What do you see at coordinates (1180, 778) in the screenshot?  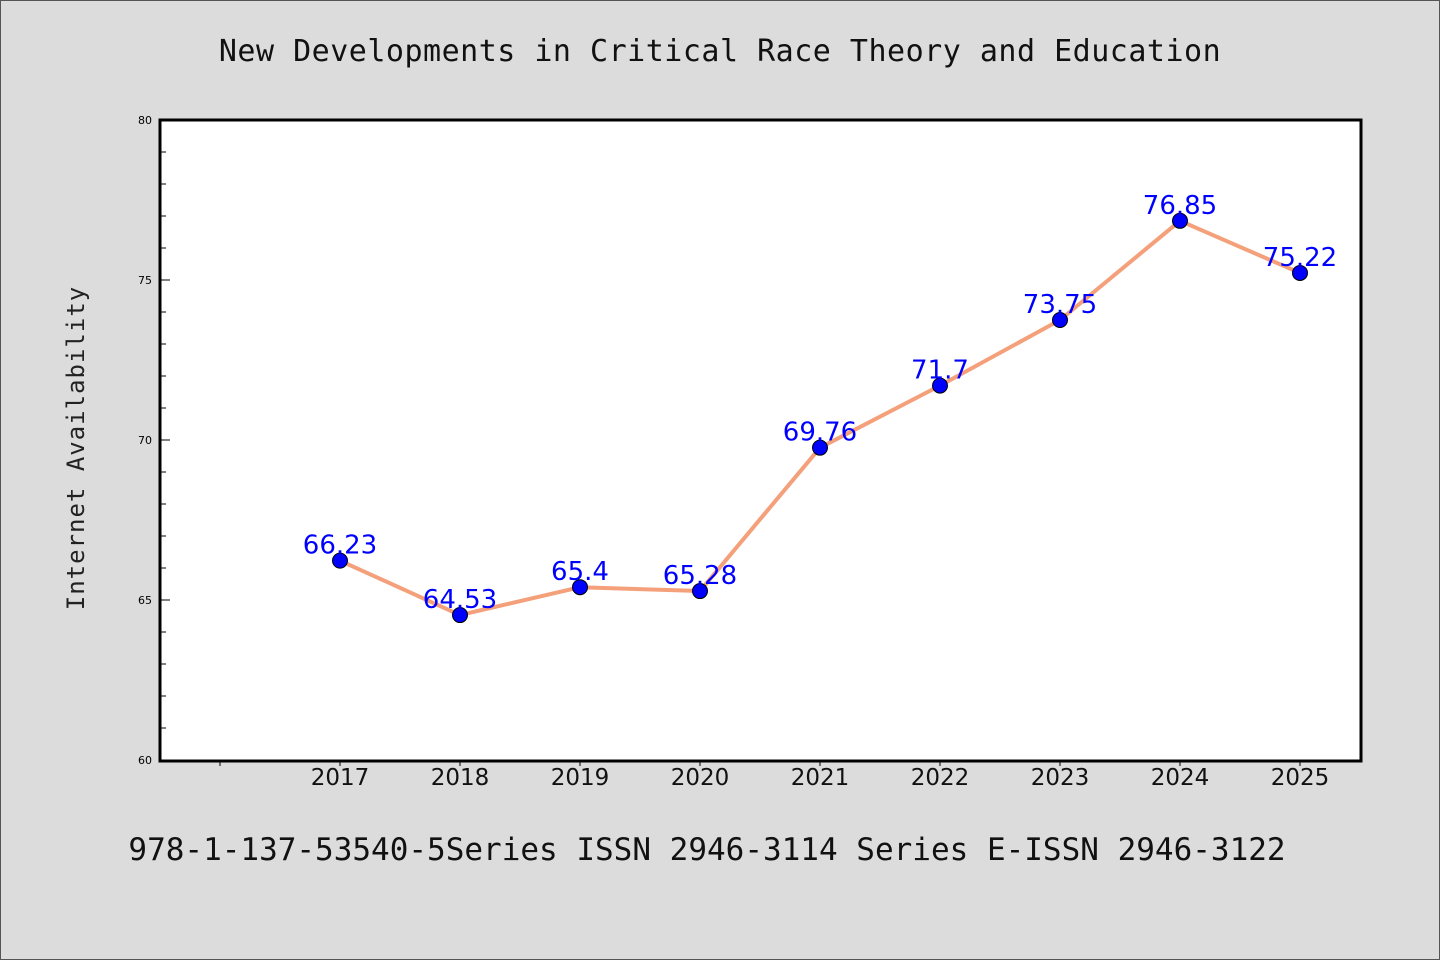 I see `x-tick-label: 2024` at bounding box center [1180, 778].